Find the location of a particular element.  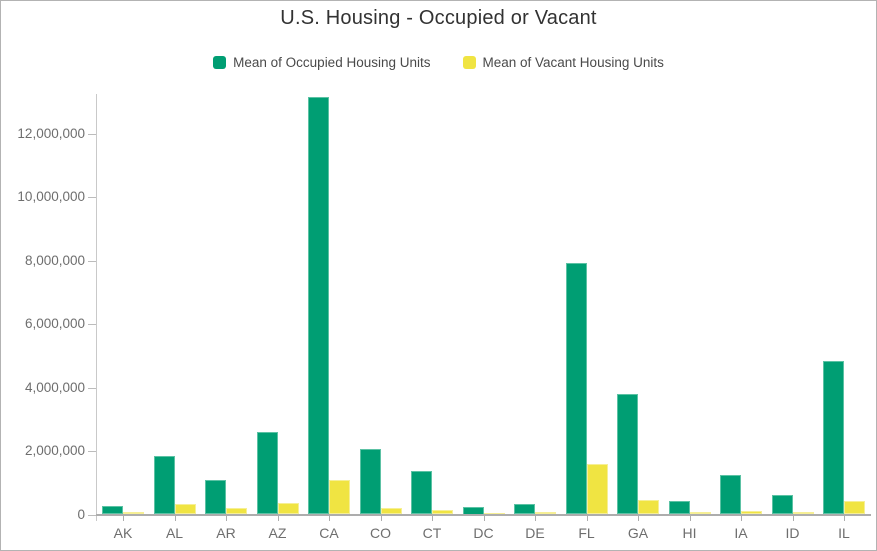

x-axis-tick-label: AK is located at coordinates (123, 532).